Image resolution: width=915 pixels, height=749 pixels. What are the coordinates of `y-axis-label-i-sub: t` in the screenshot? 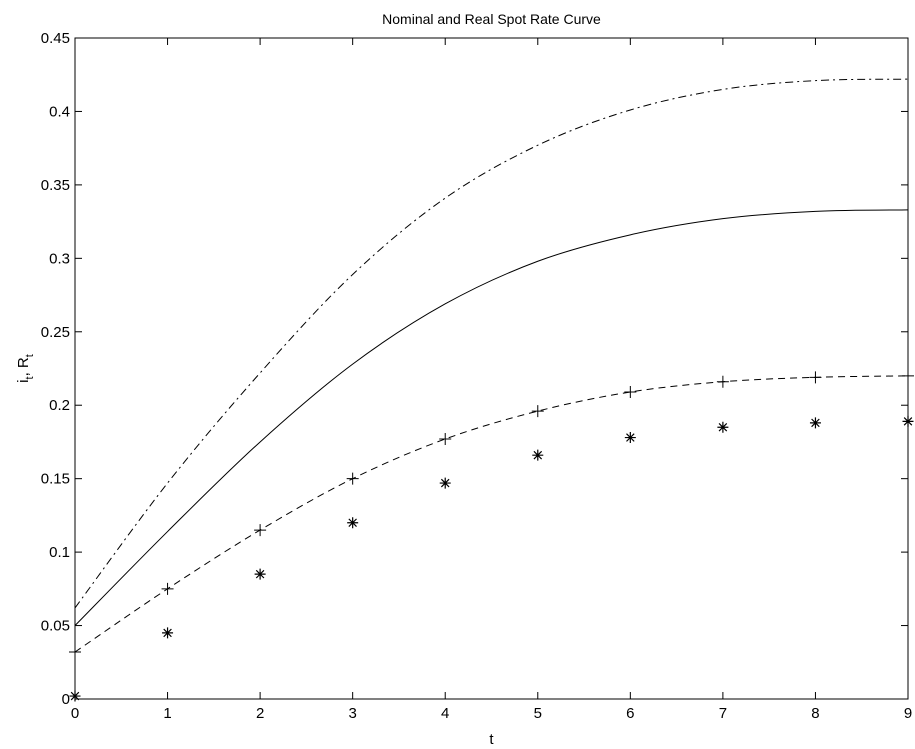 It's located at (30, 377).